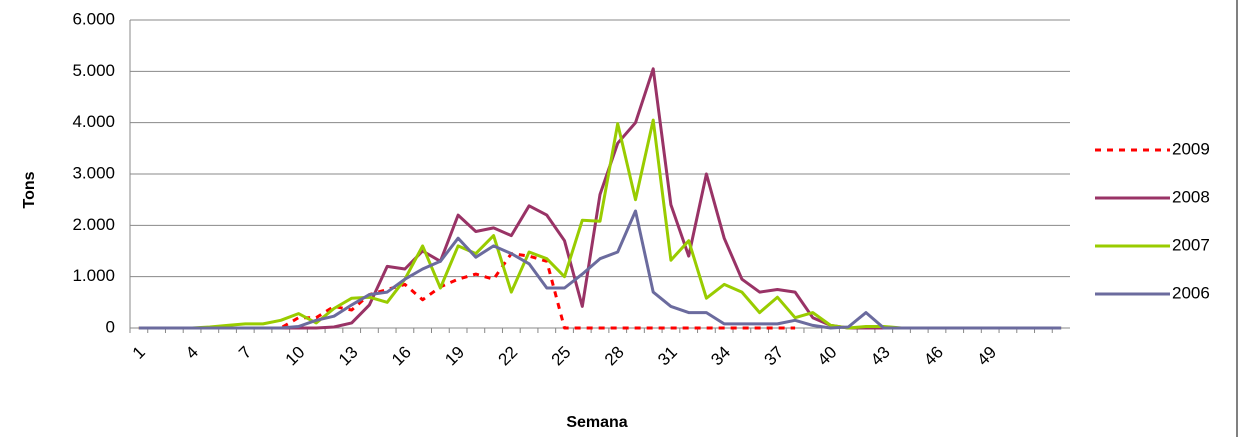 Image resolution: width=1247 pixels, height=442 pixels. What do you see at coordinates (508, 356) in the screenshot?
I see `x-tick-label: 22` at bounding box center [508, 356].